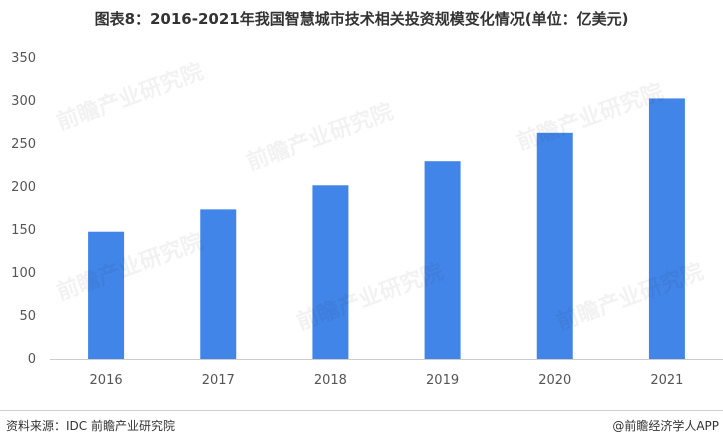 The image size is (723, 438). I want to click on bar-2019, so click(442, 260).